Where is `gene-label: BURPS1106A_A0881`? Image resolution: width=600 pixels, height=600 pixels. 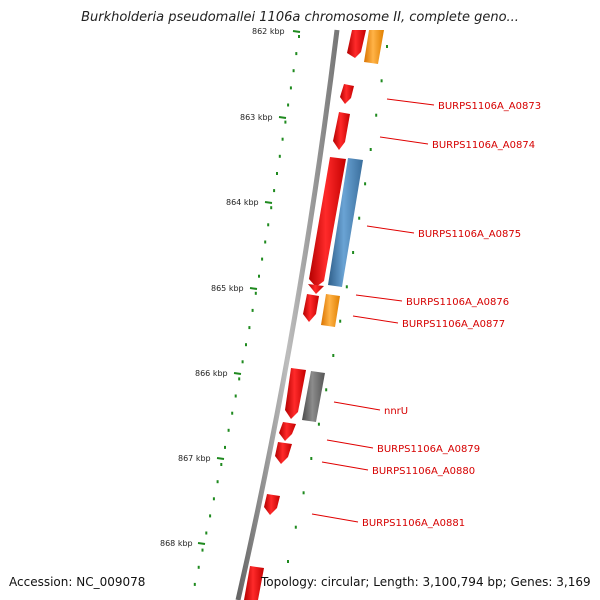
gene-label: BURPS1106A_A0881 is located at coordinates (413, 523).